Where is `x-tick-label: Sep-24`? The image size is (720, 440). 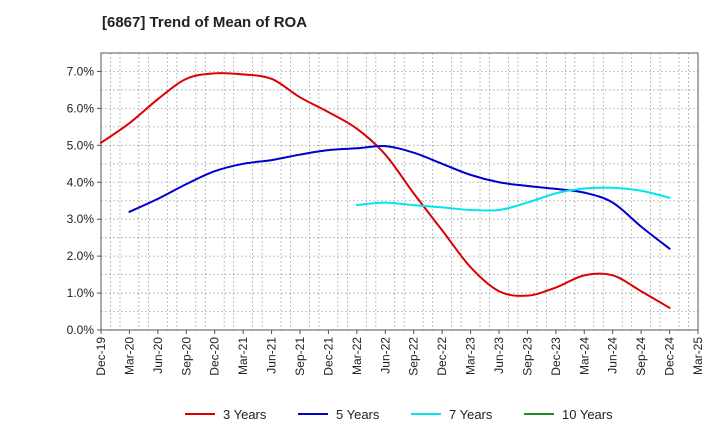 x-tick-label: Sep-24 is located at coordinates (641, 356).